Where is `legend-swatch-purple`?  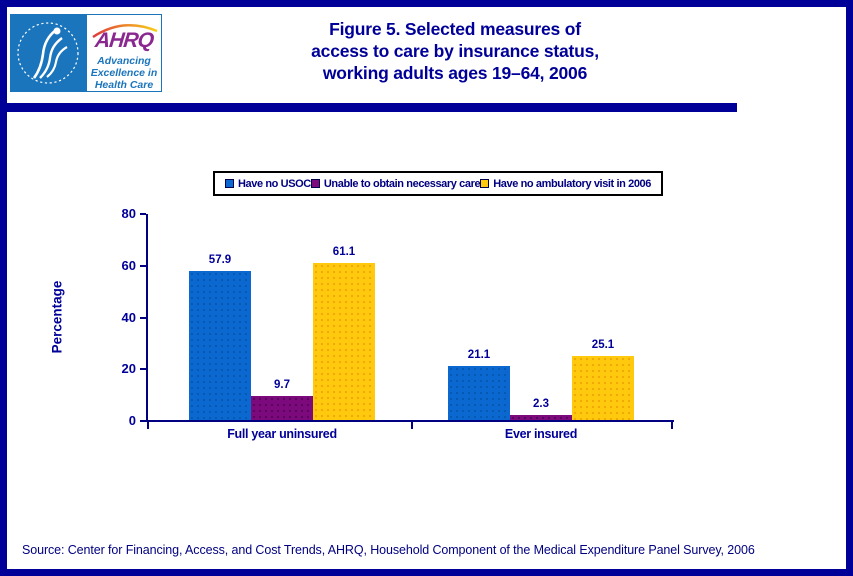
legend-swatch-purple is located at coordinates (315, 183).